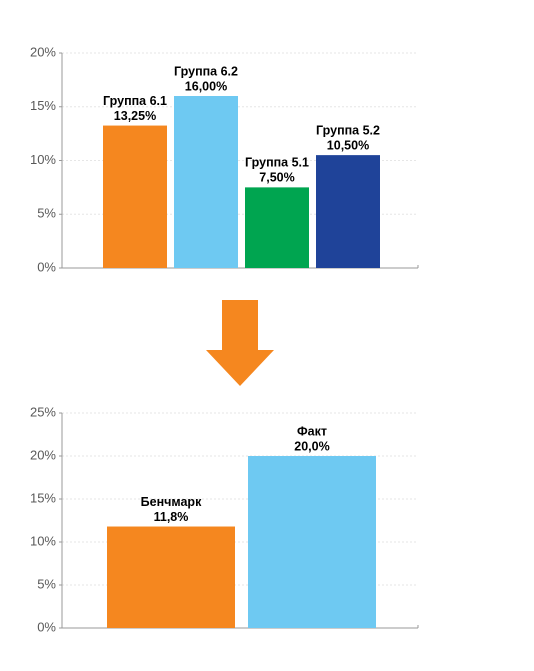  Describe the element at coordinates (276, 178) in the screenshot. I see `bar-value-label: 7,50%` at that location.